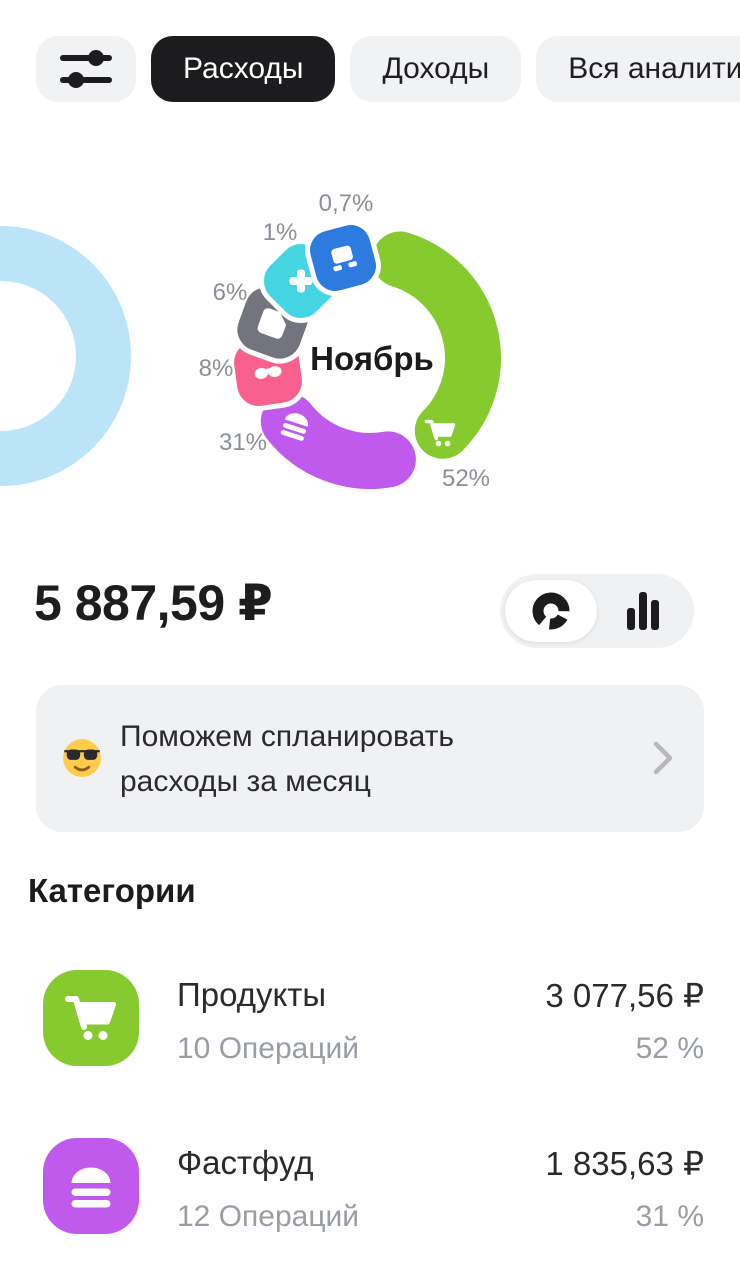  What do you see at coordinates (65, 356) in the screenshot?
I see `previous-month-donut` at bounding box center [65, 356].